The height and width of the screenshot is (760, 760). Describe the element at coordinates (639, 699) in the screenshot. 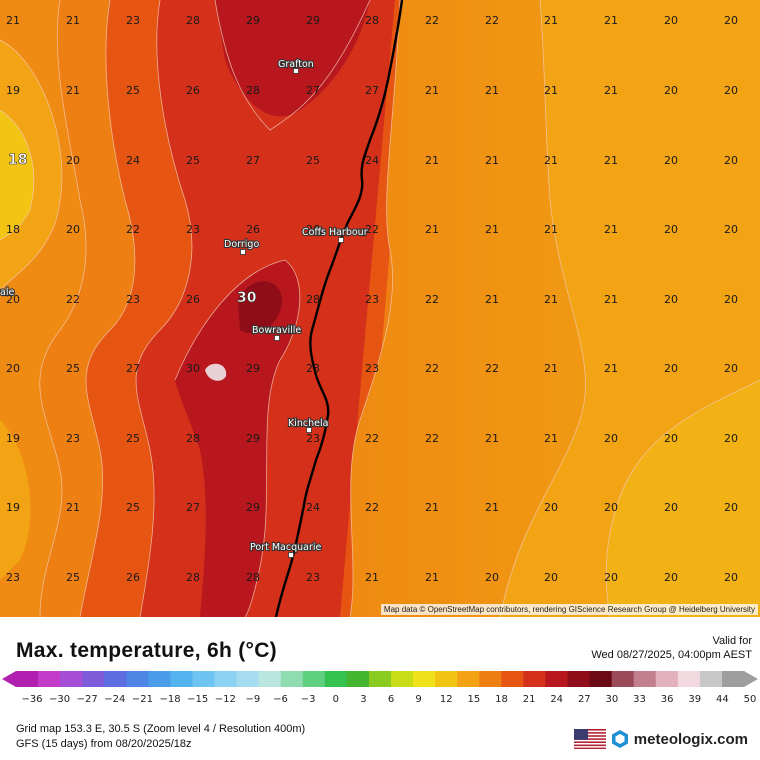

I see `legend-tick-label: 33` at that location.